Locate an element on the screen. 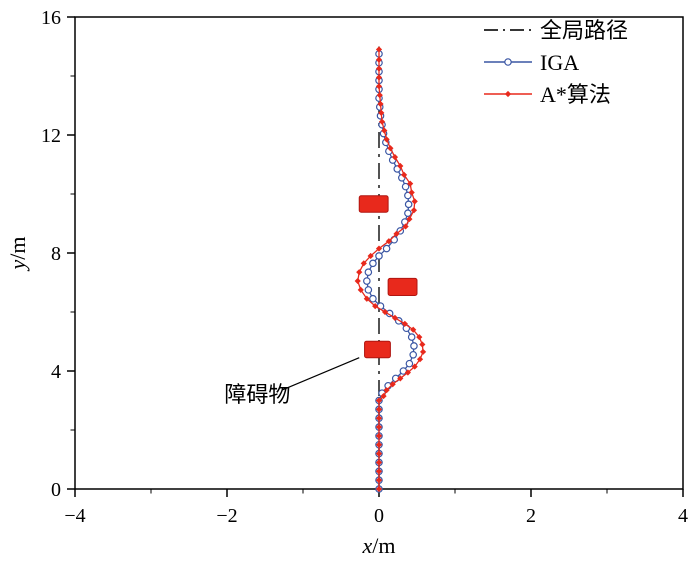  y-tick-label: 0 is located at coordinates (56, 490).